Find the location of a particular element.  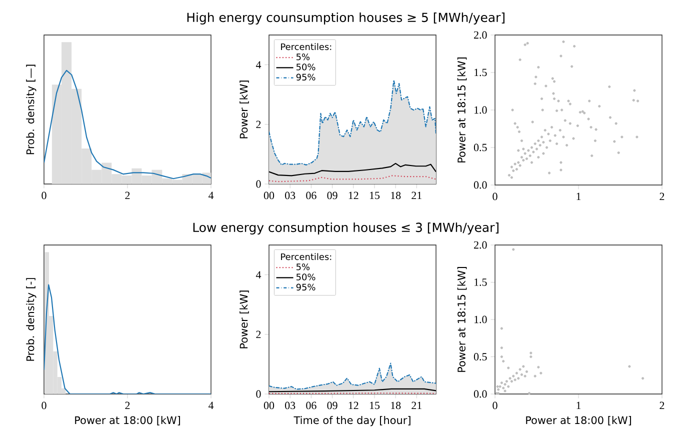

x-axis-title: Time of the day [hour] is located at coordinates (352, 421).